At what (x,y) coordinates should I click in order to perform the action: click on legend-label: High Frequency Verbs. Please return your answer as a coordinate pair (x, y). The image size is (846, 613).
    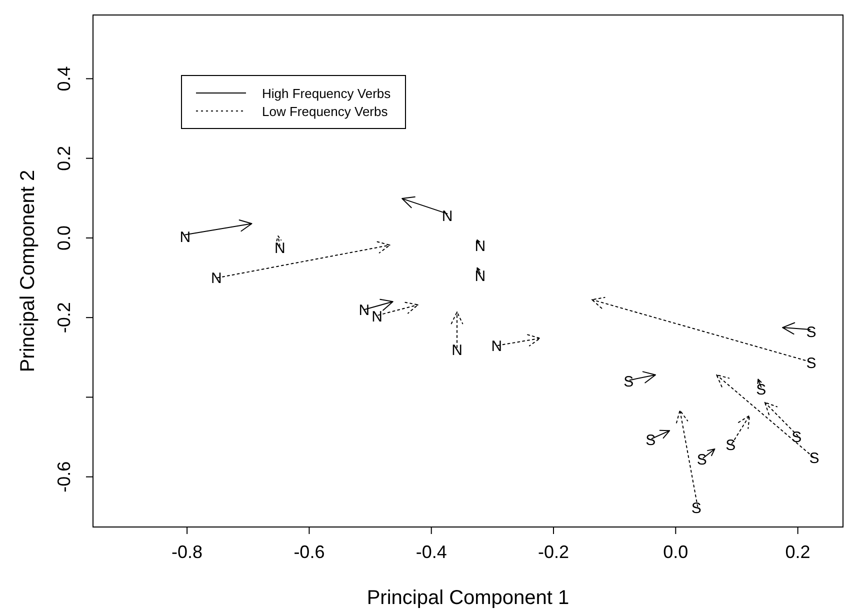
    Looking at the image, I should click on (326, 93).